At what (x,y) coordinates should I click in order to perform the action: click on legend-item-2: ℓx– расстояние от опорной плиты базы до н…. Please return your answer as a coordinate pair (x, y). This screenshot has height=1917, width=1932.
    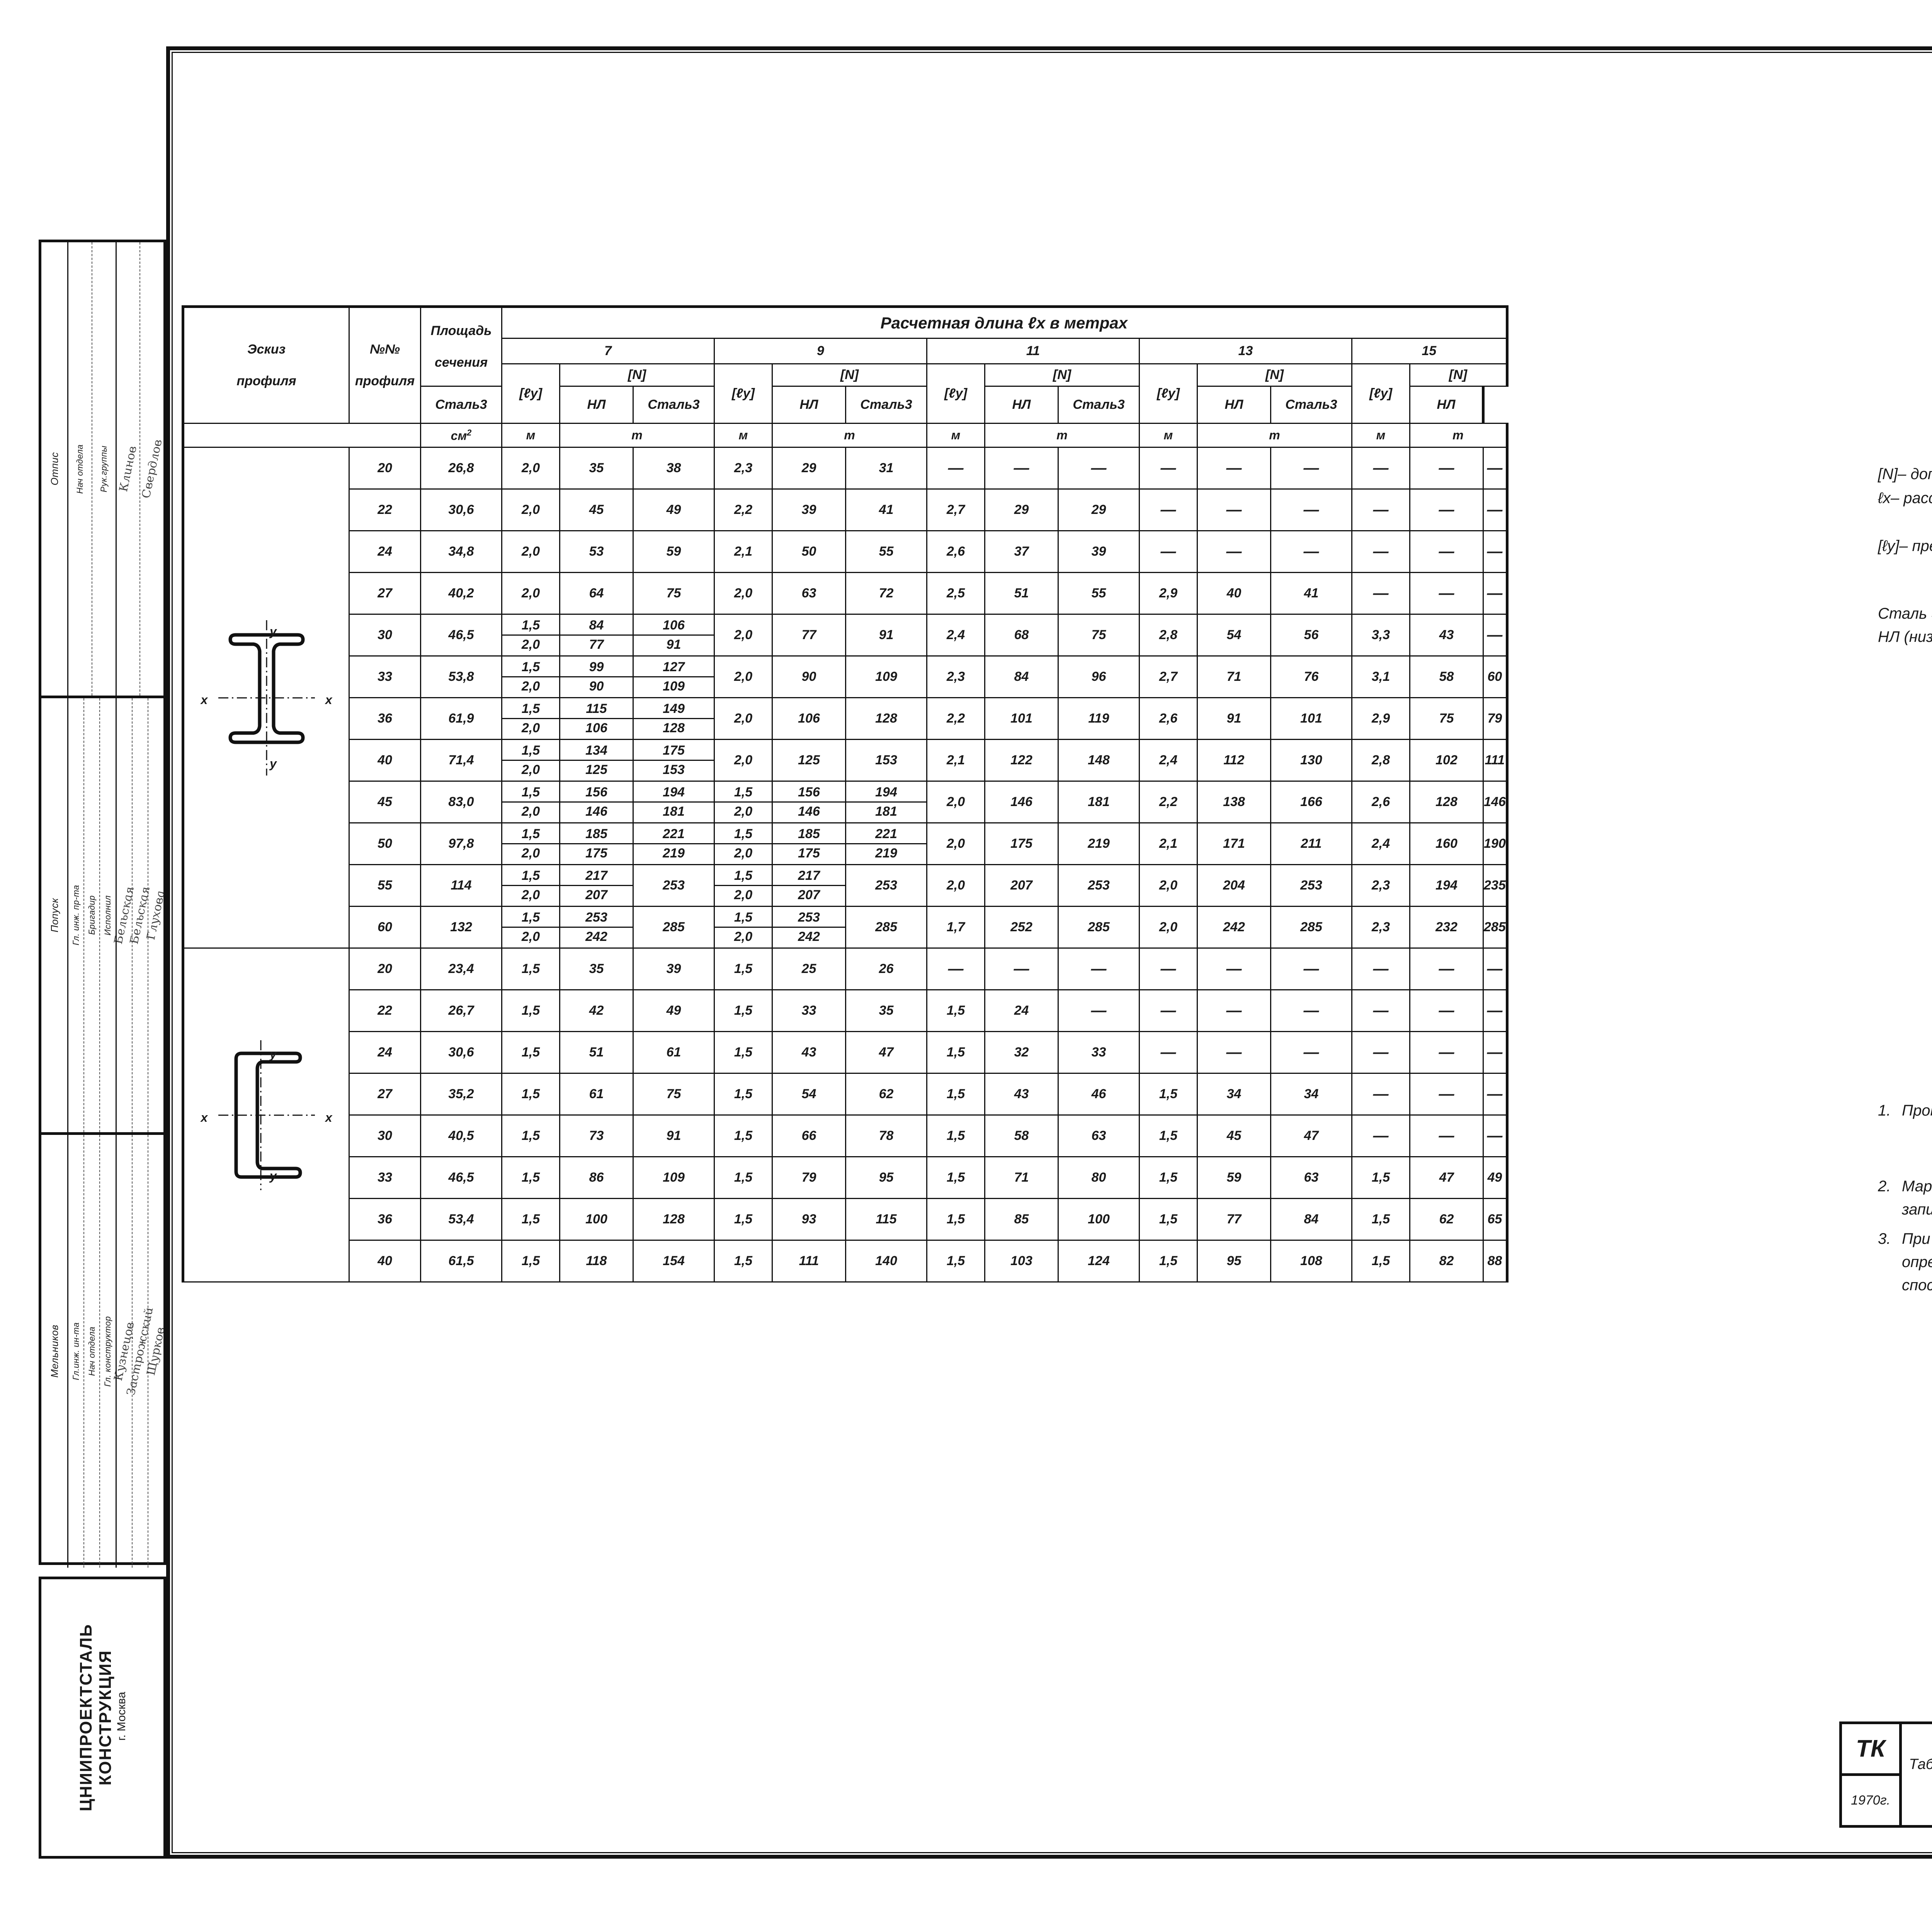
    Looking at the image, I should click on (1905, 510).